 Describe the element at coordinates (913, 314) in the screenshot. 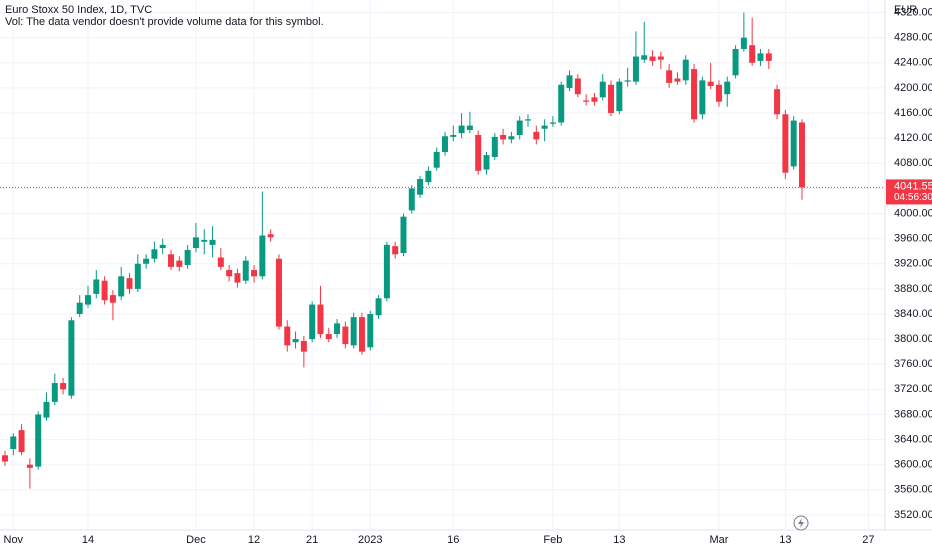

I see `y-tick-label: 3840.00` at that location.